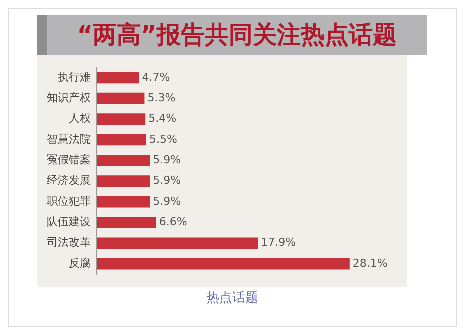  I want to click on y-tick-label: 冤假错案, so click(69, 160).